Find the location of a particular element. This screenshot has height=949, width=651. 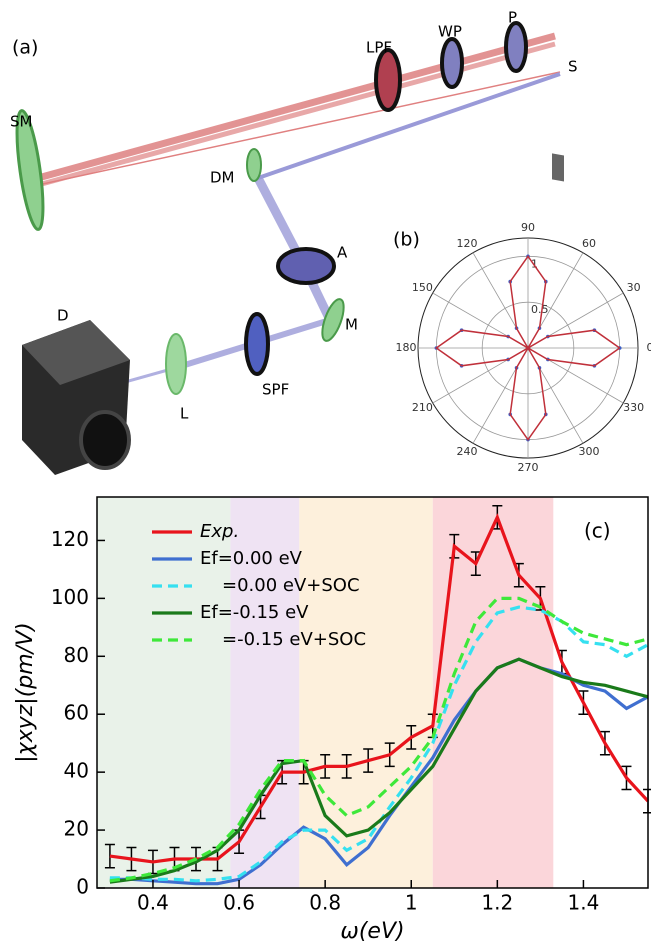

theta-tick-label: 120 is located at coordinates (467, 243).